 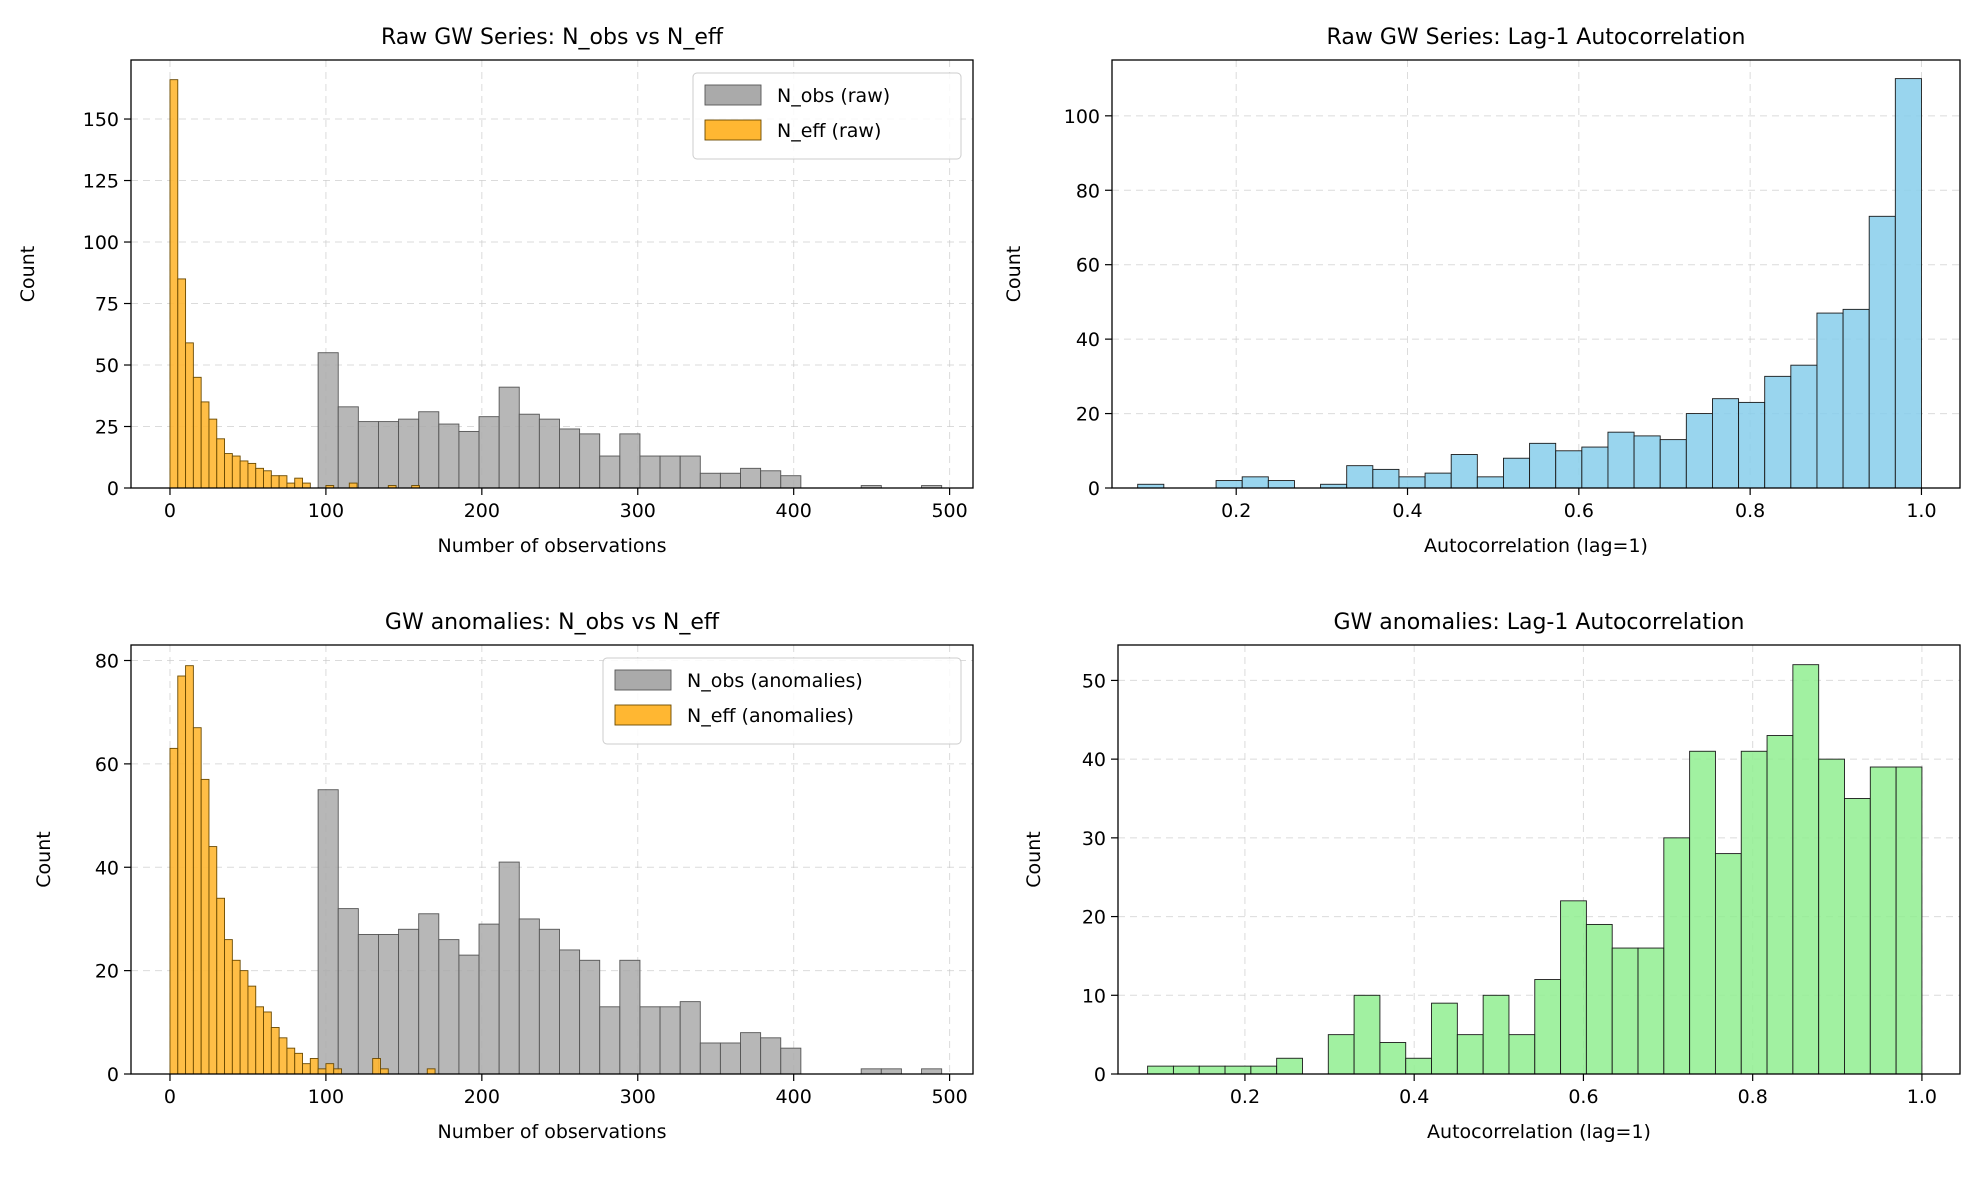 What do you see at coordinates (107, 305) in the screenshot?
I see `y-tick-label: 75` at bounding box center [107, 305].